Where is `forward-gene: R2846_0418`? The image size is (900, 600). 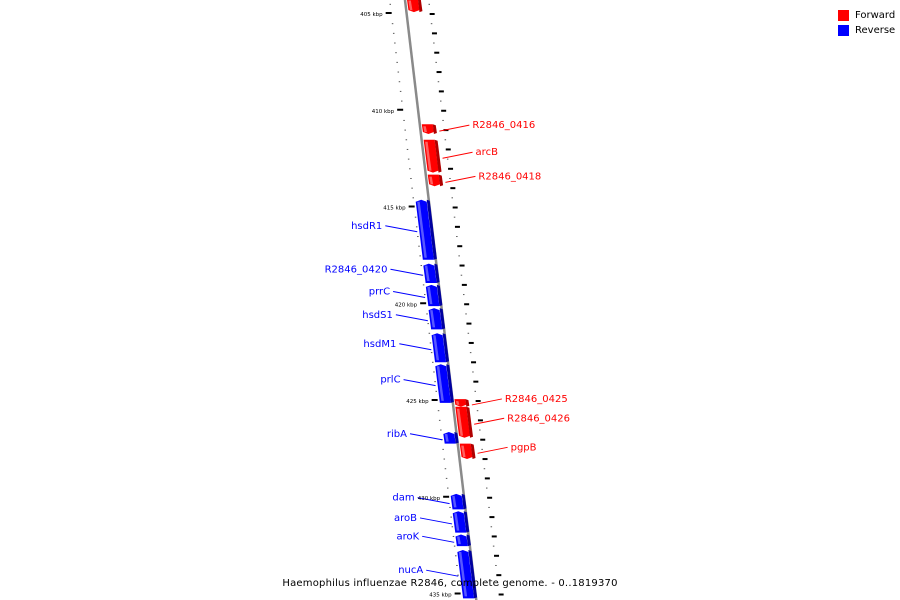 forward-gene: R2846_0418 is located at coordinates (484, 179).